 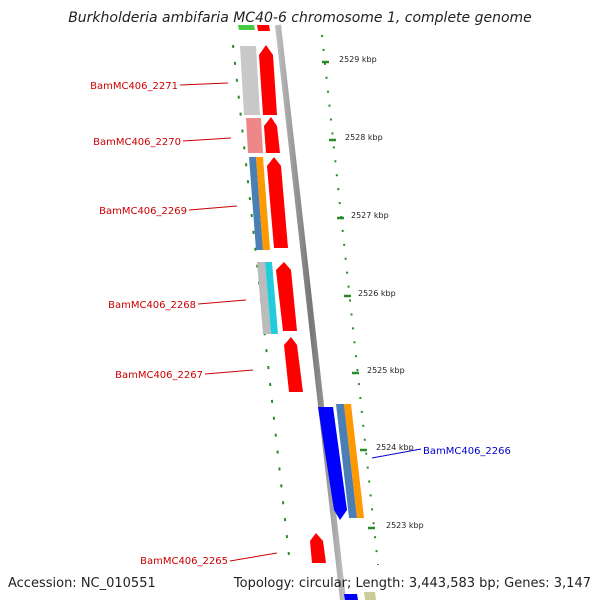 I want to click on blue-cds-partial, so click(x=351, y=597).